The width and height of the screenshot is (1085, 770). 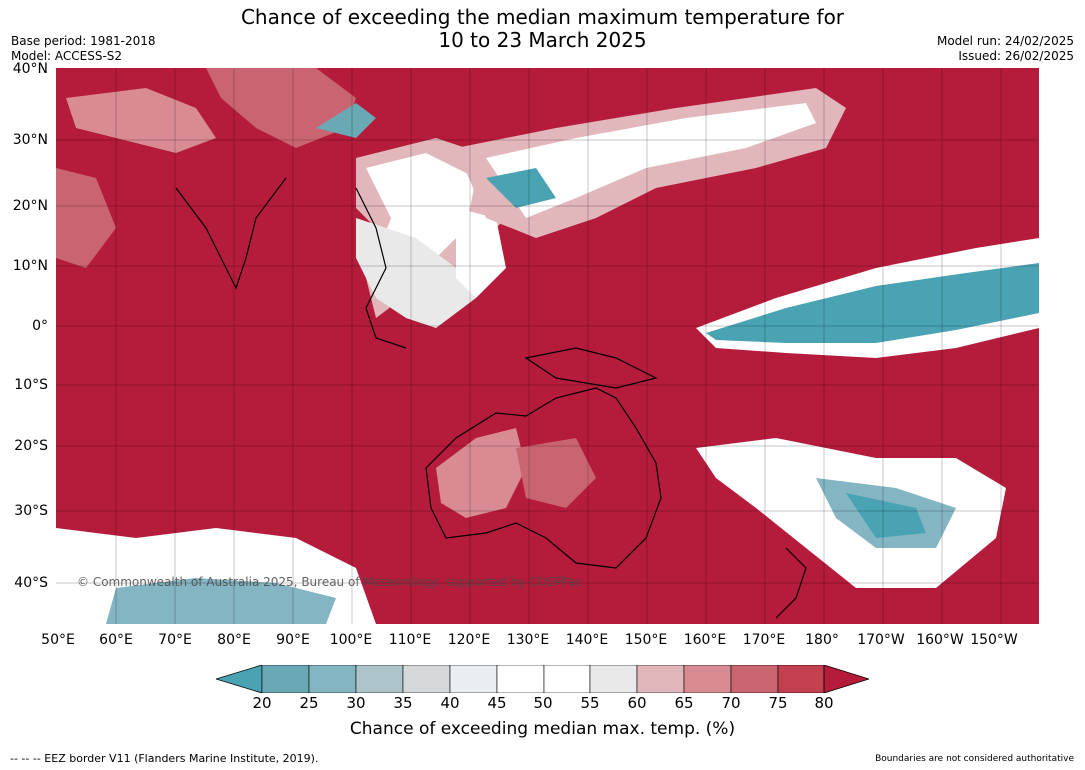 What do you see at coordinates (410, 640) in the screenshot?
I see `lon-label-110e: 110°E` at bounding box center [410, 640].